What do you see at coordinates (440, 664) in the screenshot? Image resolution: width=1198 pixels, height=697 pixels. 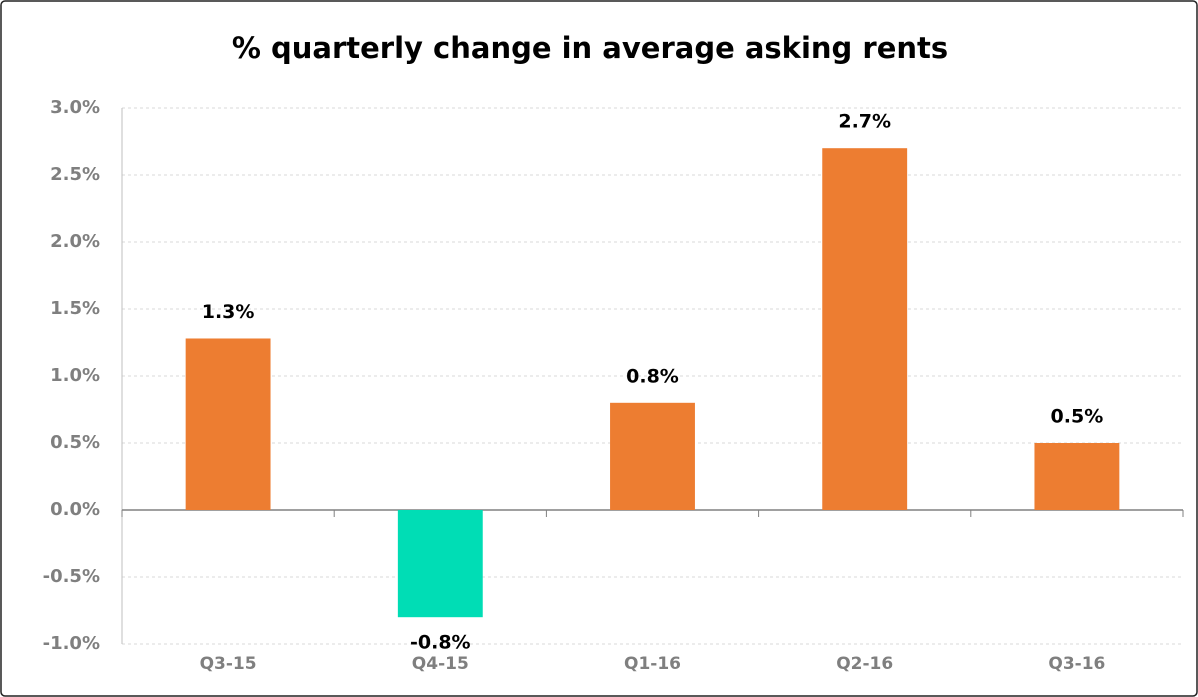 I see `x-tick-label: Q4-15` at bounding box center [440, 664].